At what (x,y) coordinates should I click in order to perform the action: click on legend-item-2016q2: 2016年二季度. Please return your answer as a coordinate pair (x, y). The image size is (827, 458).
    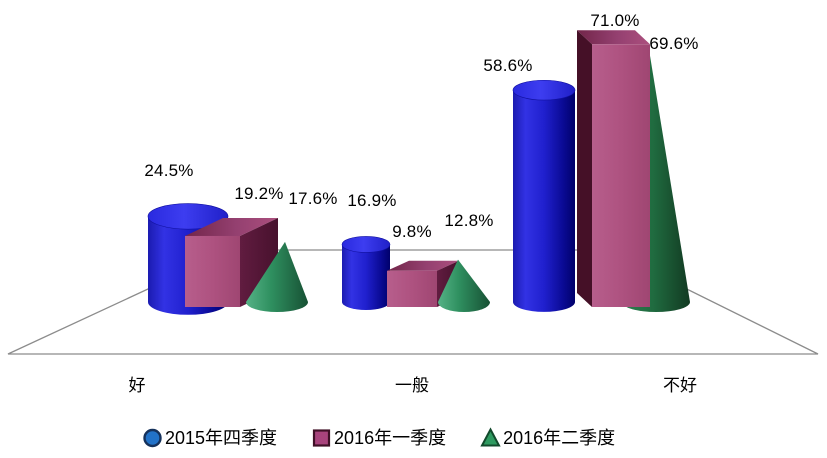
    Looking at the image, I should click on (547, 437).